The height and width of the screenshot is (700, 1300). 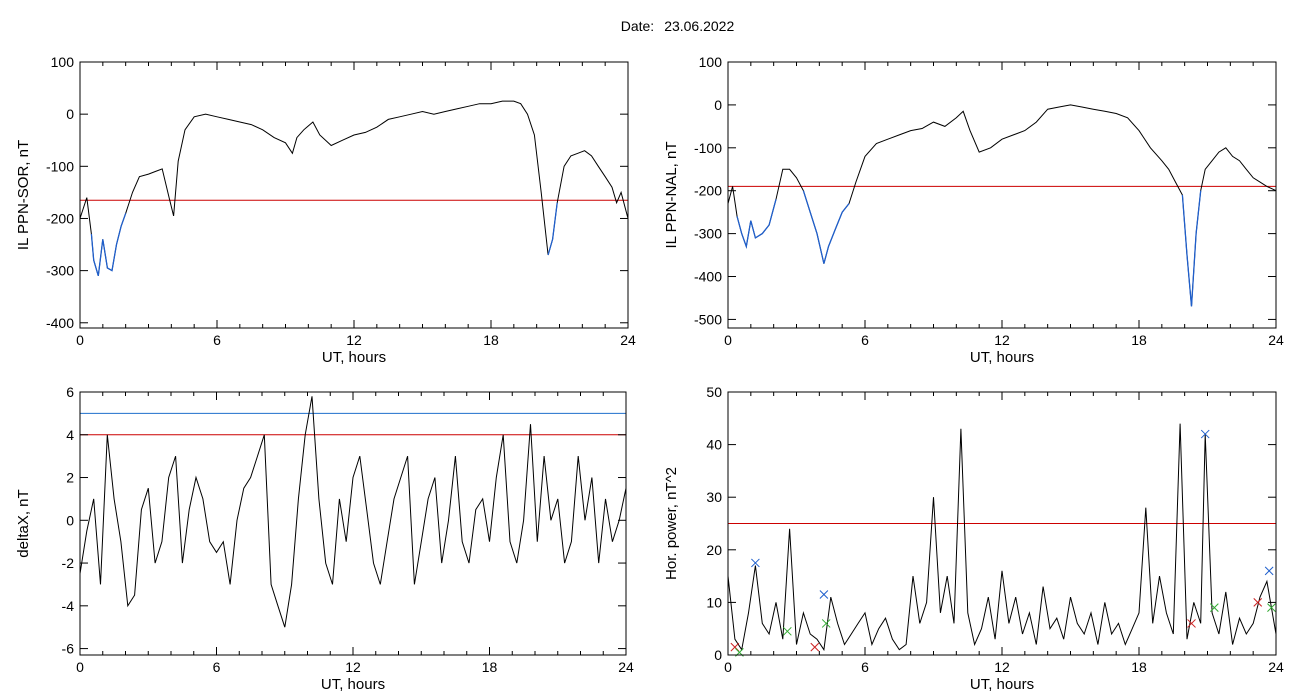 I want to click on y-axis-label: IL PPN-NAL, nT, so click(x=671, y=195).